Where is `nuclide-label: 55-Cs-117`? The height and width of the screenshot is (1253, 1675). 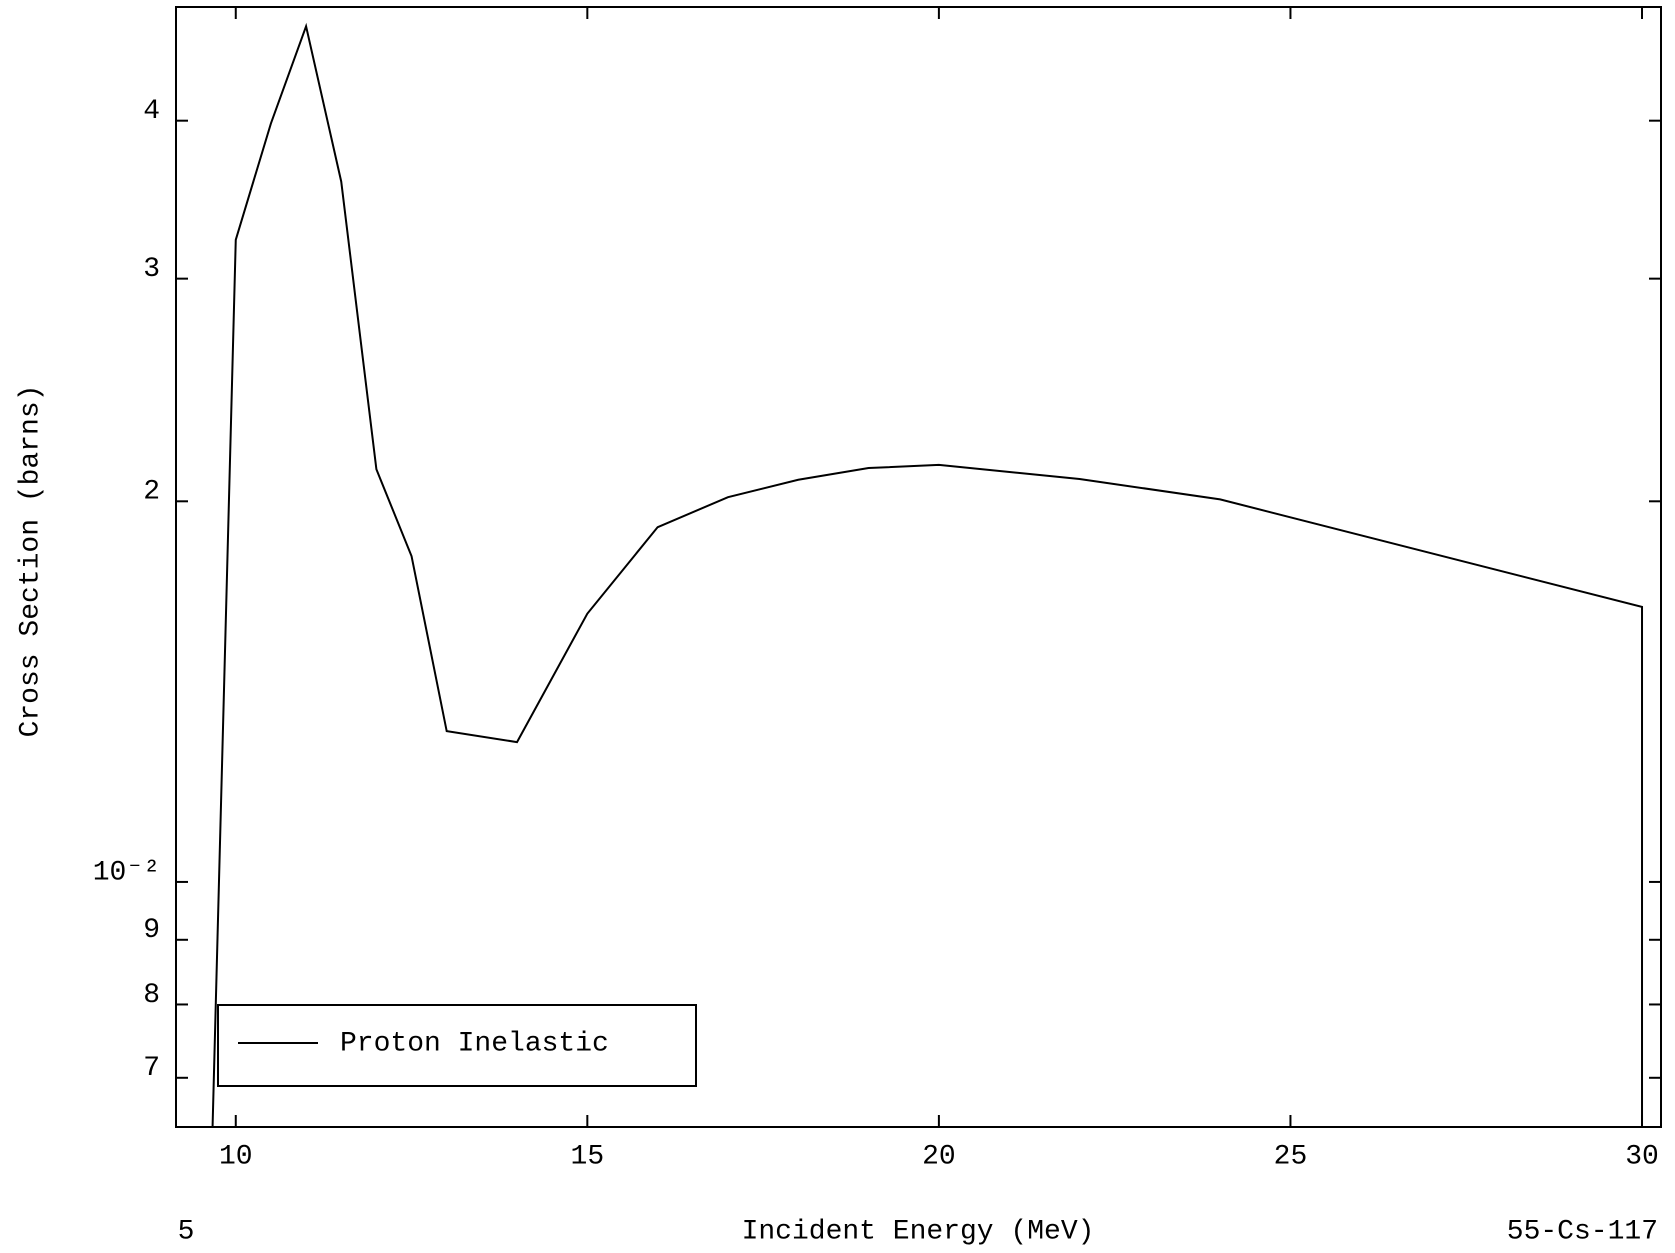
nuclide-label: 55-Cs-117 is located at coordinates (1582, 1231).